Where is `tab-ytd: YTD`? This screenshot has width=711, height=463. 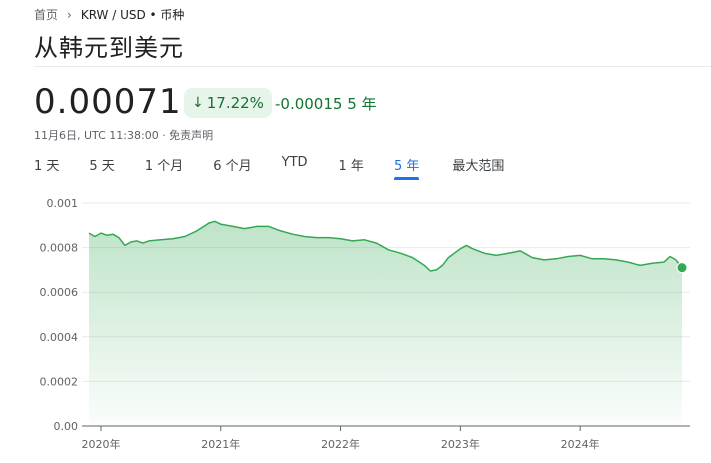
tab-ytd: YTD is located at coordinates (294, 162).